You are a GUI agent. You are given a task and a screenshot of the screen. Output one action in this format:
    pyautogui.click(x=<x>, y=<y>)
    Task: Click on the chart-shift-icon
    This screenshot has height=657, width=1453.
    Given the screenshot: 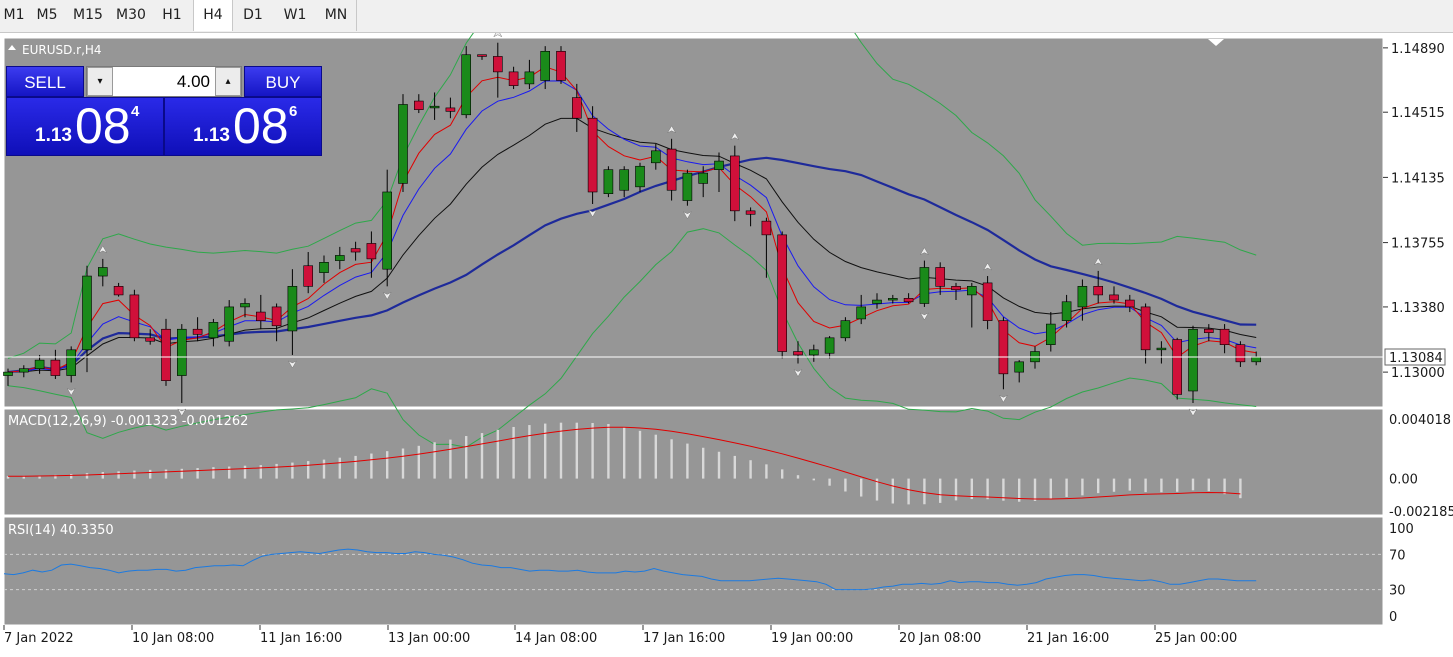 What is the action you would take?
    pyautogui.click(x=1216, y=42)
    